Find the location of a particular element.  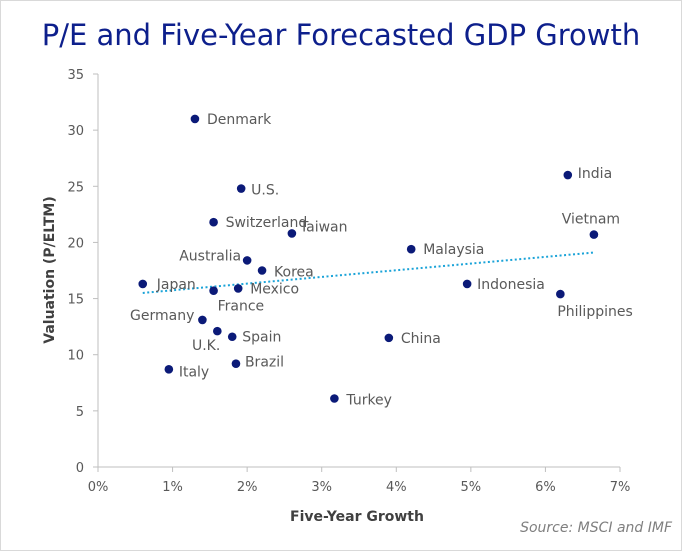

y-tick-label: 15 is located at coordinates (75, 300).